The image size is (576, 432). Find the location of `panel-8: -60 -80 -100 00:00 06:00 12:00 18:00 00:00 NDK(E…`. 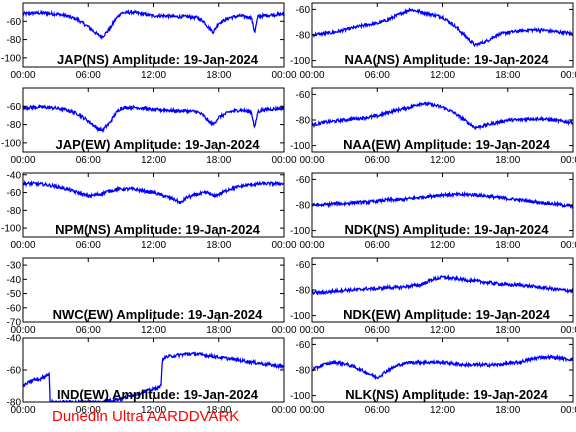

panel-8: -60 -80 -100 00:00 06:00 12:00 18:00 00:00 NDK(E… is located at coordinates (433, 296).